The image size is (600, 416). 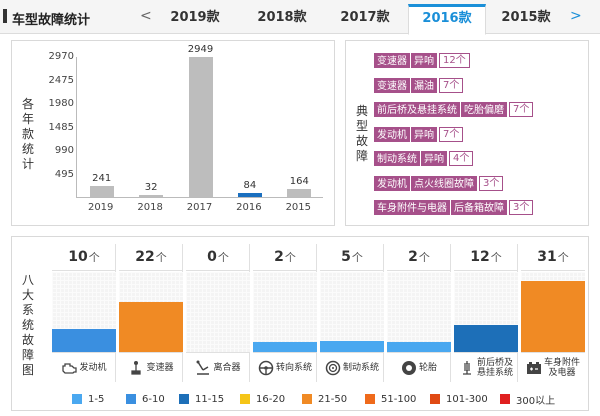 What do you see at coordinates (576, 16) in the screenshot?
I see `next-arrow-icon: >` at bounding box center [576, 16].